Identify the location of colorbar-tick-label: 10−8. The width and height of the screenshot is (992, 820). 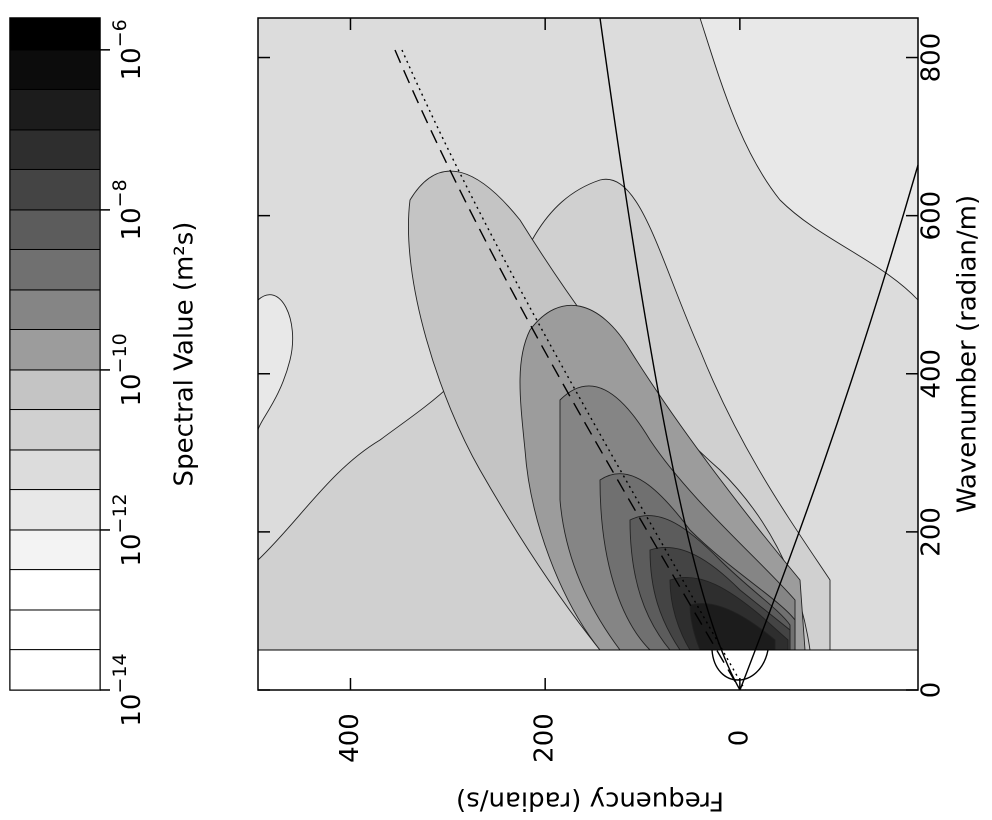
(128, 209).